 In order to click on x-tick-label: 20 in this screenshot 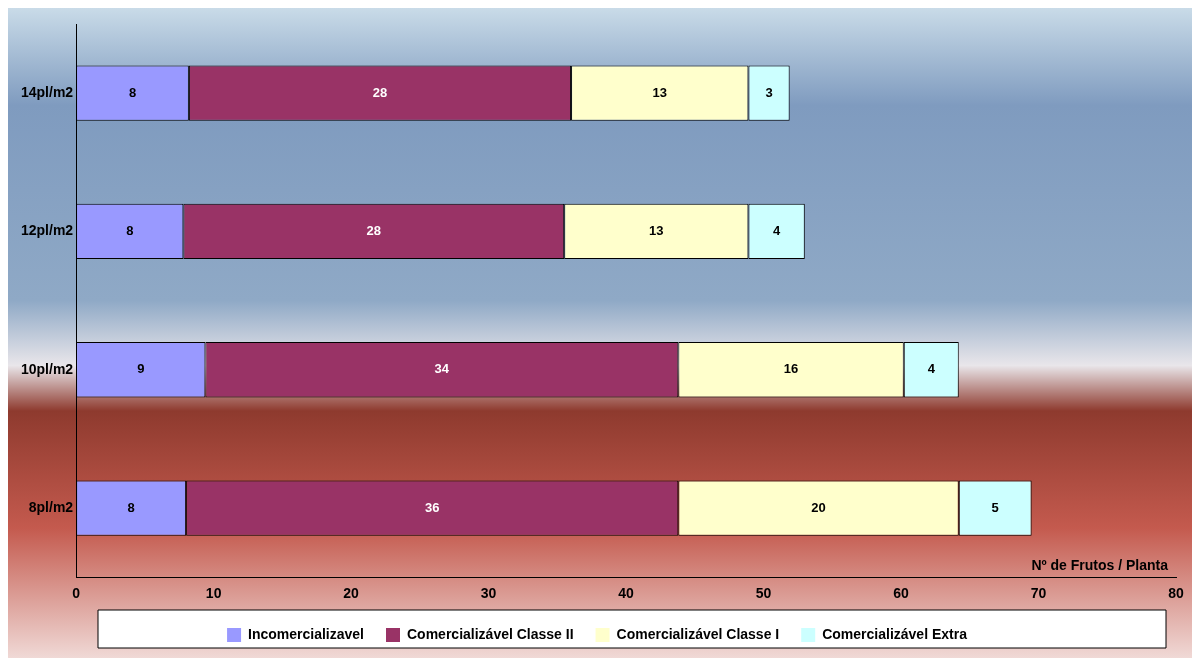, I will do `click(351, 593)`.